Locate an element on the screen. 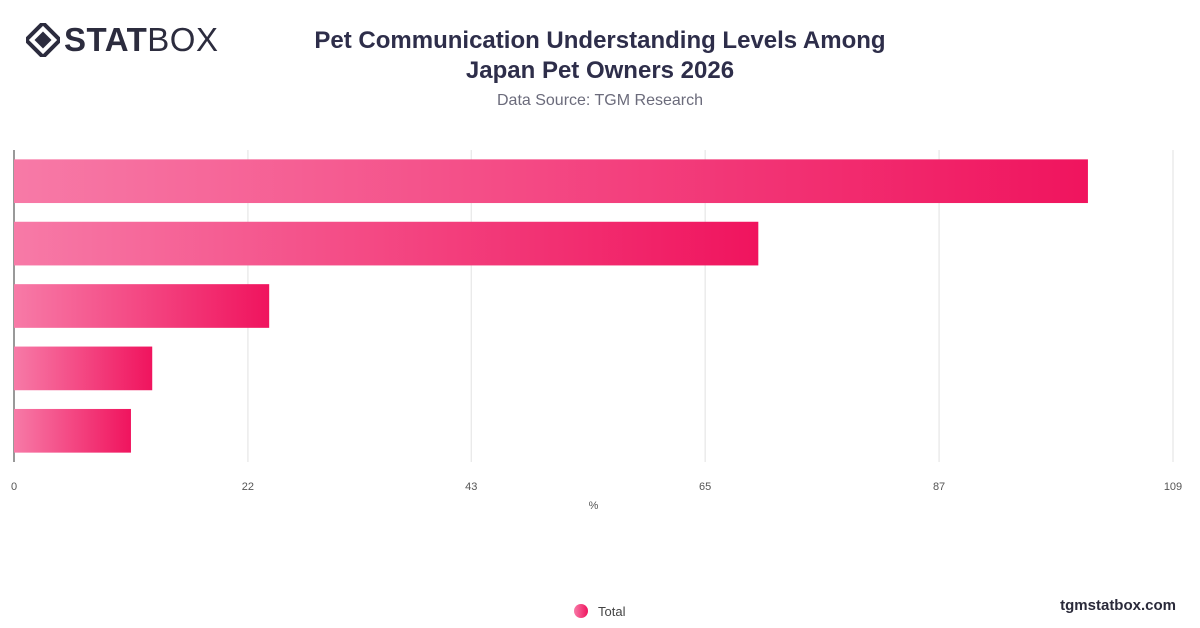 Image resolution: width=1200 pixels, height=628 pixels. chart-subtitle: Data Source: TGM Research is located at coordinates (599, 100).